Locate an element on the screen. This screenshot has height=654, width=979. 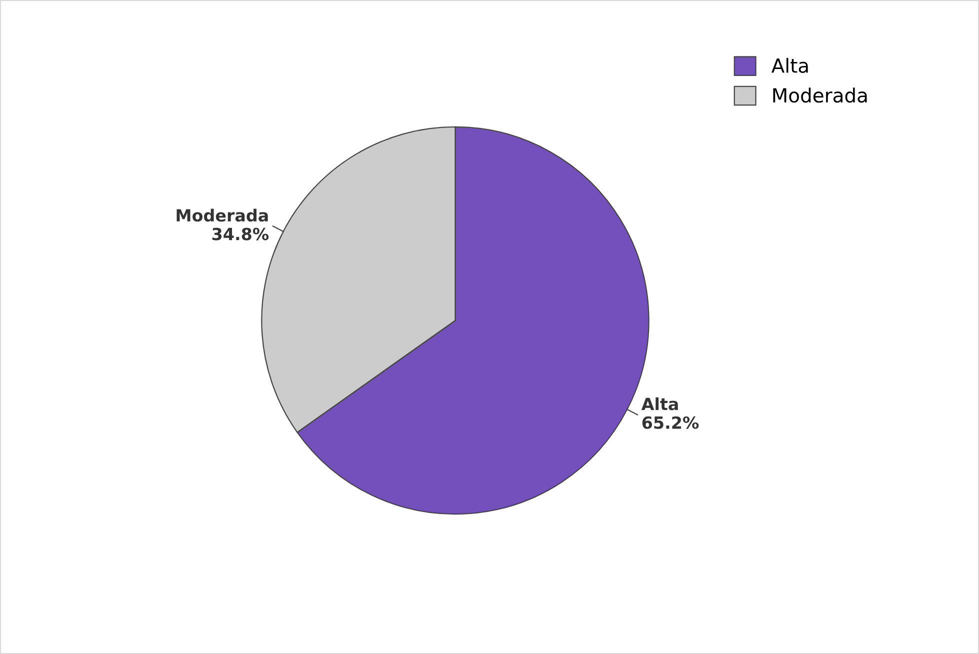
data-label: 65.2% is located at coordinates (670, 422).